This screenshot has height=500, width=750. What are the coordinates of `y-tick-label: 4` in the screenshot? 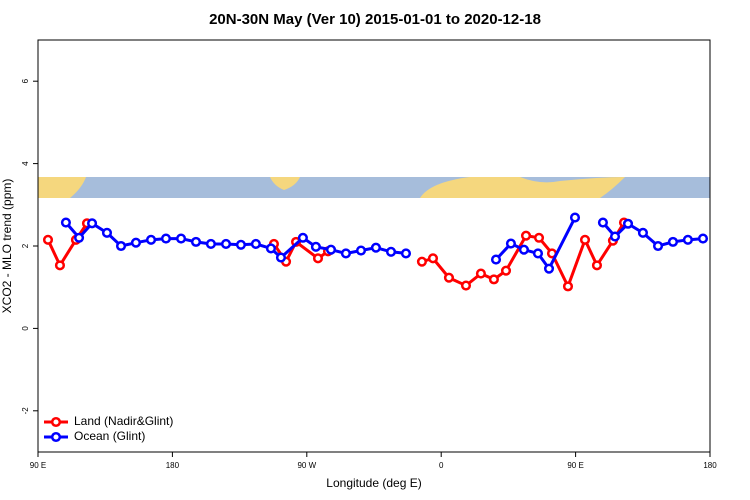 It's located at (25, 163).